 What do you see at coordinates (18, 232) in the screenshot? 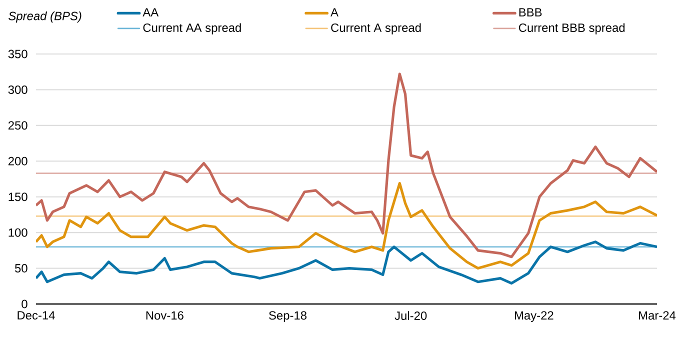
I see `y-tick-label: 100` at bounding box center [18, 232].